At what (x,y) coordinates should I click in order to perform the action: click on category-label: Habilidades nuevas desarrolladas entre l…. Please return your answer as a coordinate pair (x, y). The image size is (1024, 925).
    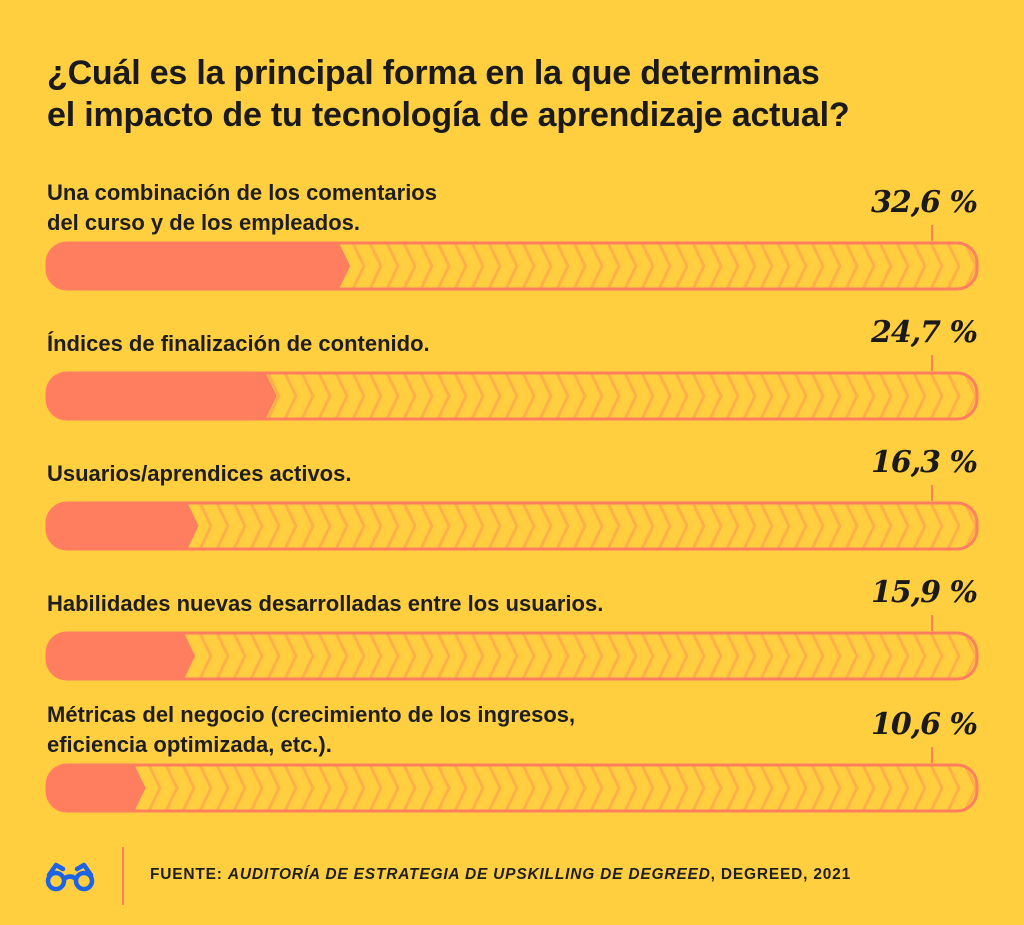
    Looking at the image, I should click on (427, 604).